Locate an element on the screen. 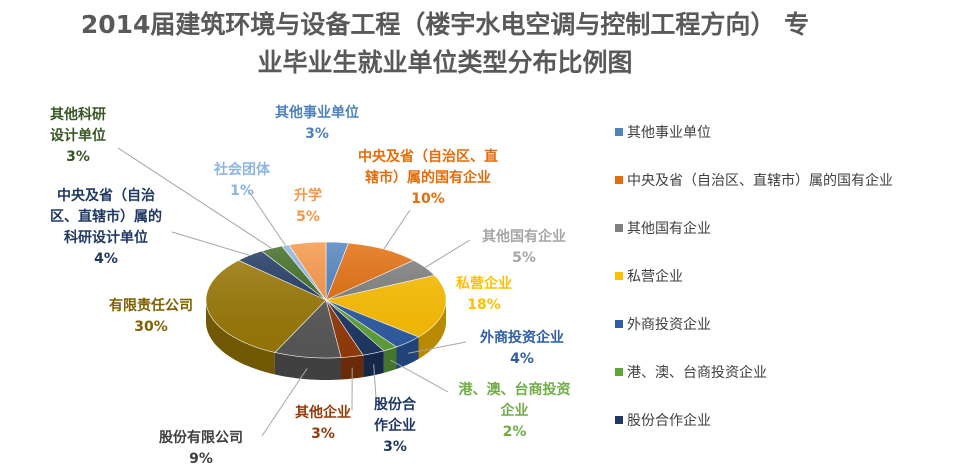 The height and width of the screenshot is (470, 955). legend-label-5: 港、澳、台商投资企业 is located at coordinates (697, 372).